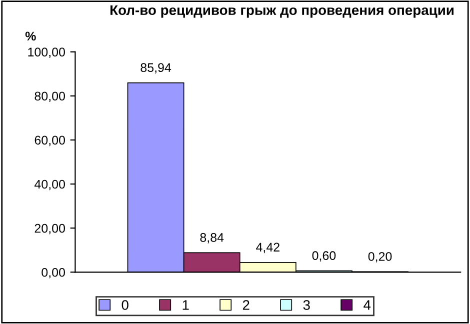 This screenshot has width=470, height=324. What do you see at coordinates (282, 11) in the screenshot?
I see `chart-title: Кол-во рецидивов грыж до проведения операции` at bounding box center [282, 11].